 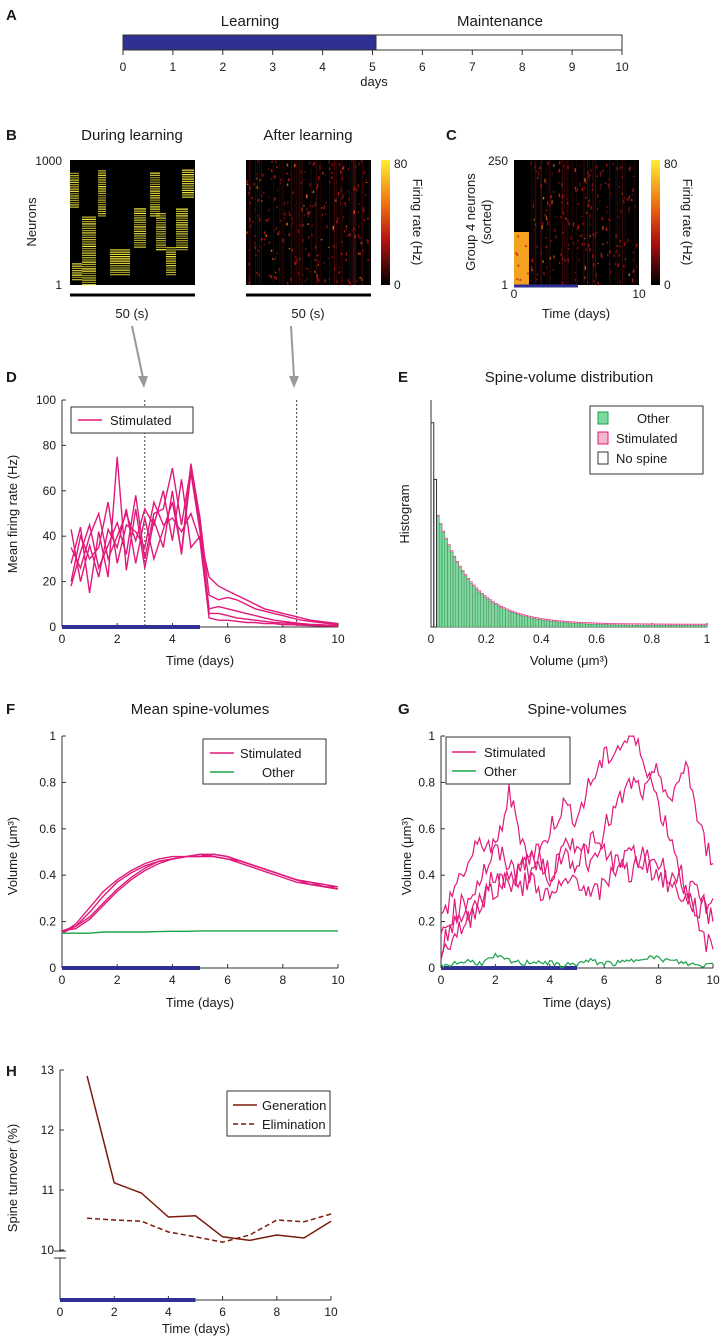 I want to click on timeline-tick-label: 1, so click(x=173, y=67).